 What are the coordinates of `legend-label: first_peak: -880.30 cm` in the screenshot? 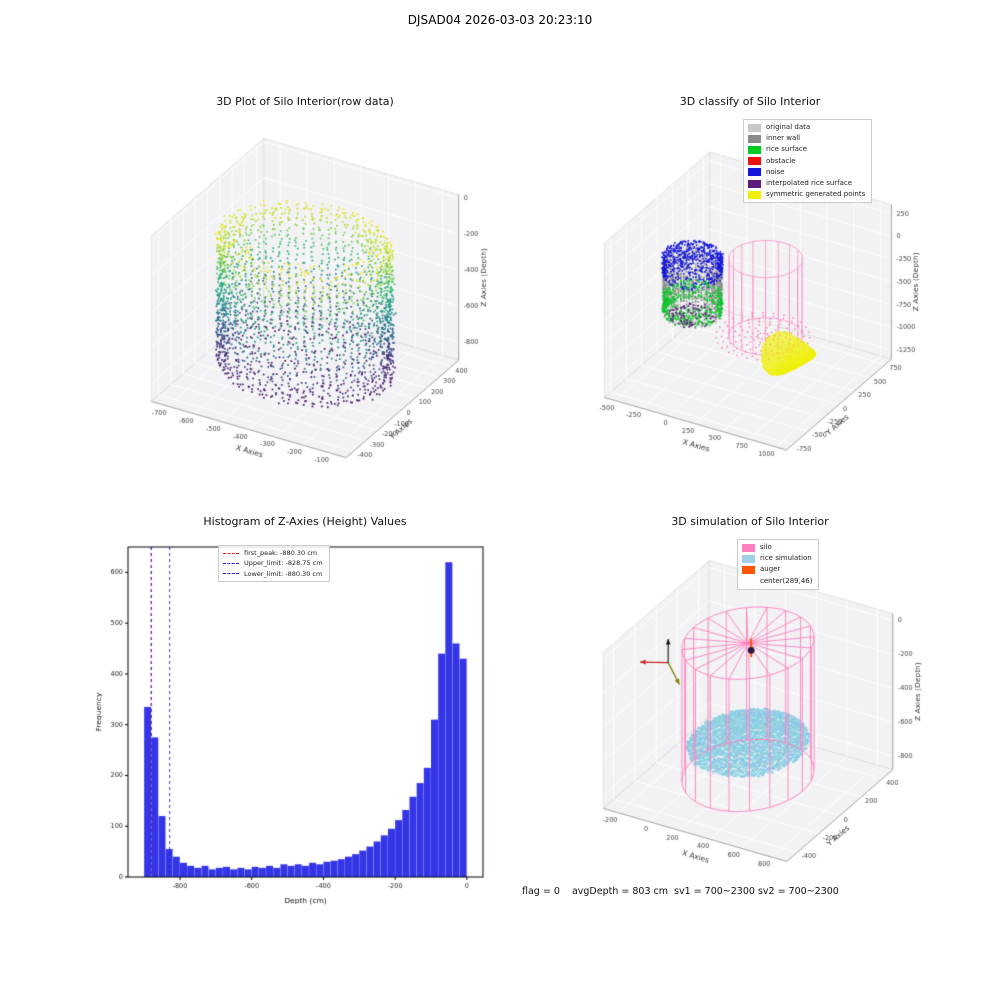 It's located at (281, 553).